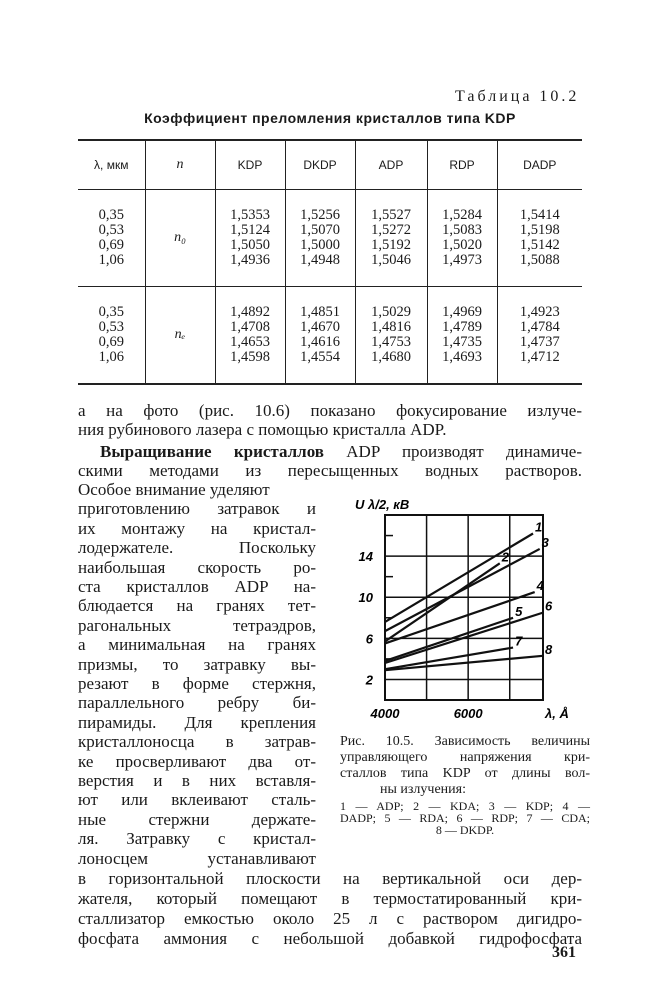  I want to click on figure-caption-line: ны излучения:, so click(423, 789).